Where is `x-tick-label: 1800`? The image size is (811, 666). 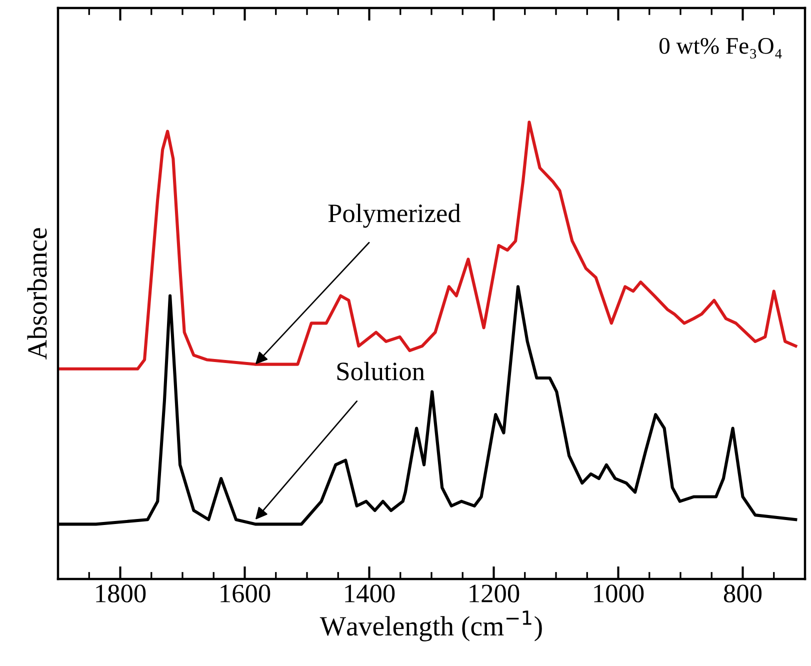
x-tick-label: 1800 is located at coordinates (121, 593).